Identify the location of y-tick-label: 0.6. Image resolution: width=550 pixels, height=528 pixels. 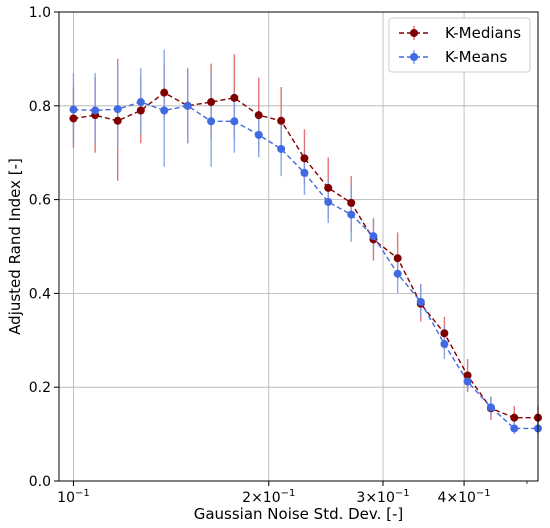
(40, 201).